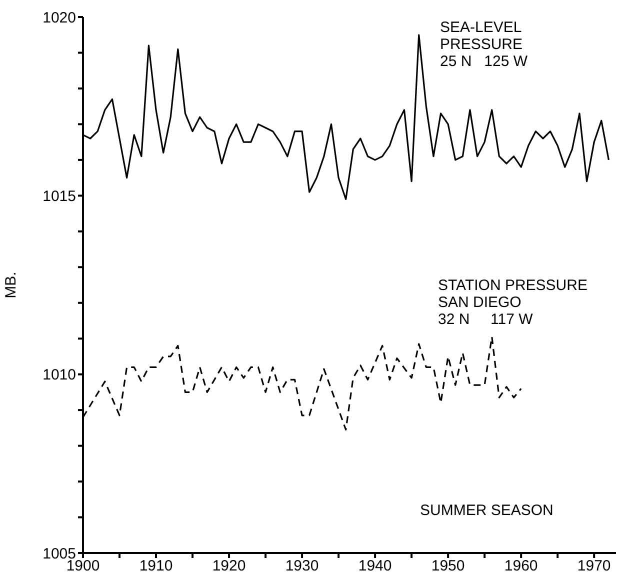 This screenshot has width=620, height=582. What do you see at coordinates (11, 285) in the screenshot?
I see `y-axis-title: MB.` at bounding box center [11, 285].